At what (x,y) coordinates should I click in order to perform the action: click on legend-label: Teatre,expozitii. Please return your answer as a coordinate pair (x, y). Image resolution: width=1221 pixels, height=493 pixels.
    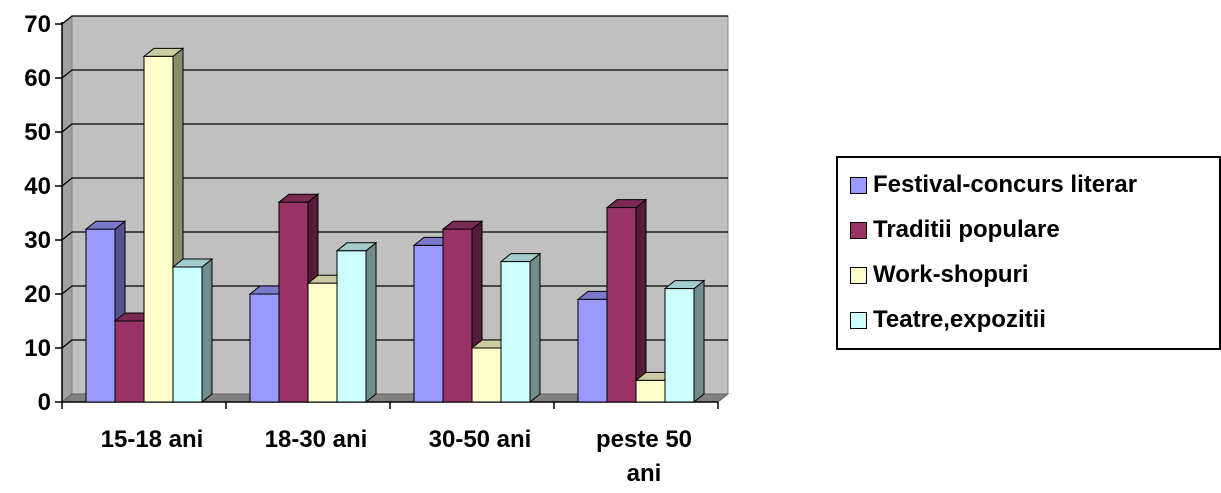
    Looking at the image, I should click on (959, 319).